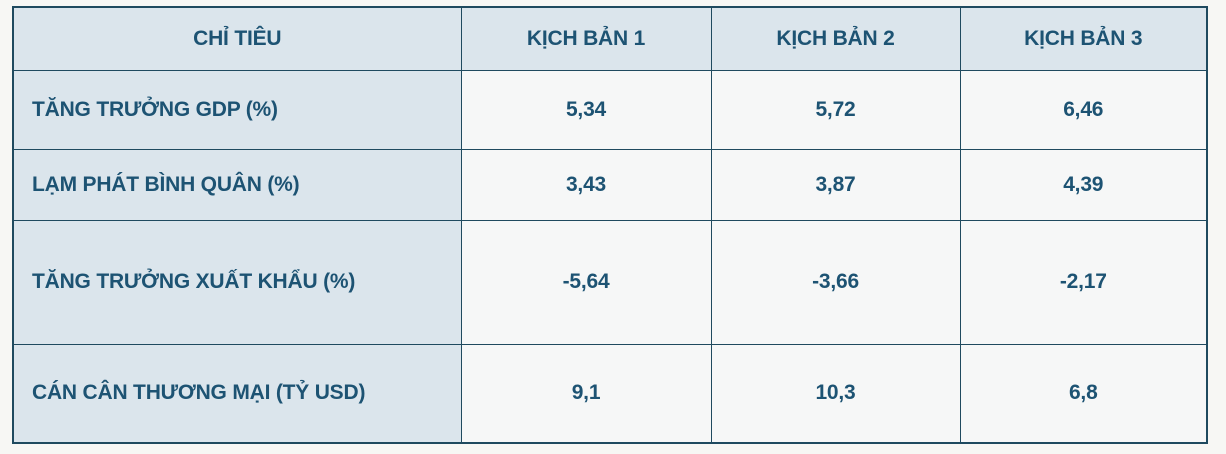 Image resolution: width=1226 pixels, height=454 pixels. What do you see at coordinates (1083, 184) in the screenshot?
I see `value-inflation-scenario-3: 4,39` at bounding box center [1083, 184].